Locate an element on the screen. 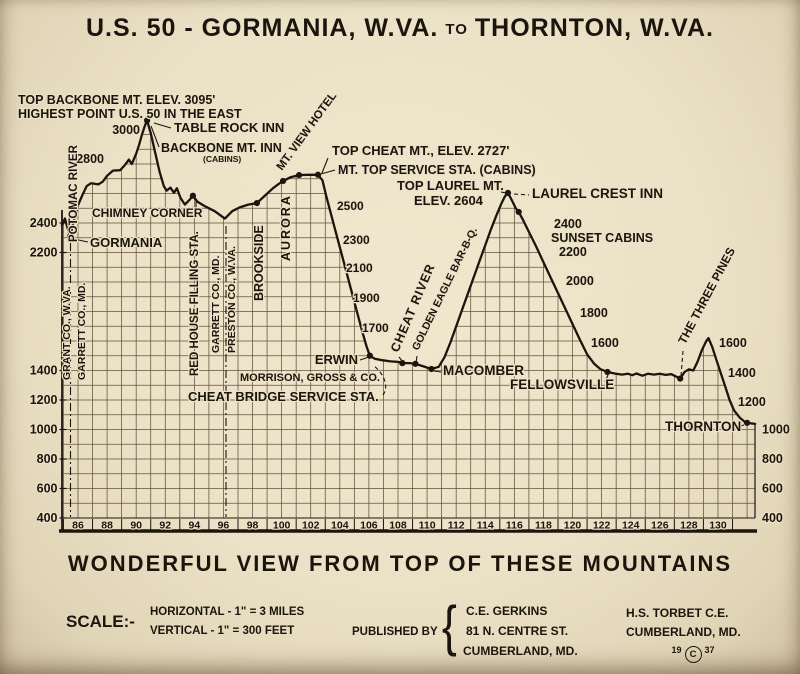 This screenshot has height=674, width=800. publisher-street: 81 N. CENTRE ST. is located at coordinates (517, 631).